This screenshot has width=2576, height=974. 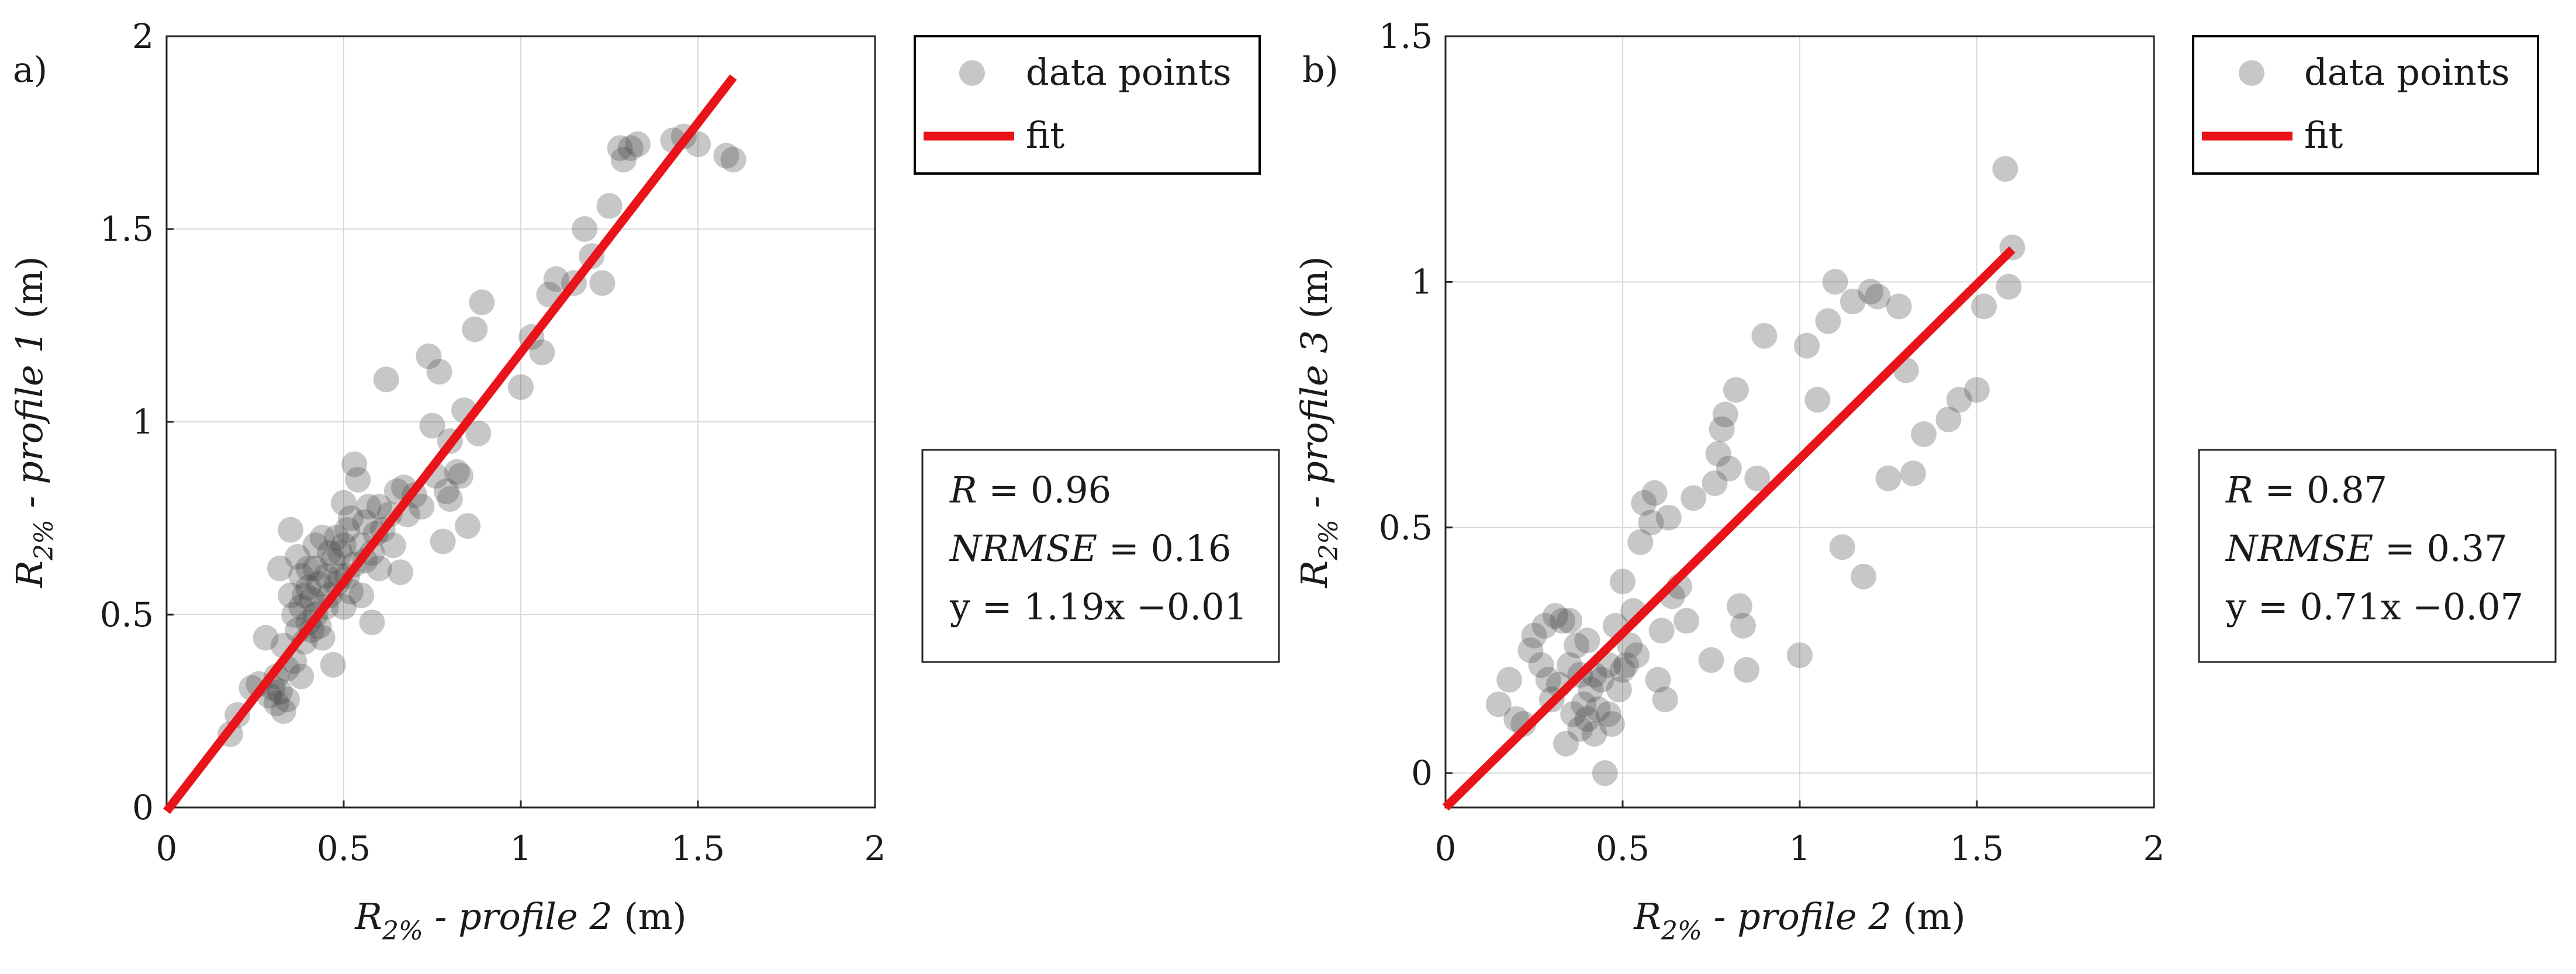 I want to click on legend-label-fit-b: fit, so click(x=2323, y=135).